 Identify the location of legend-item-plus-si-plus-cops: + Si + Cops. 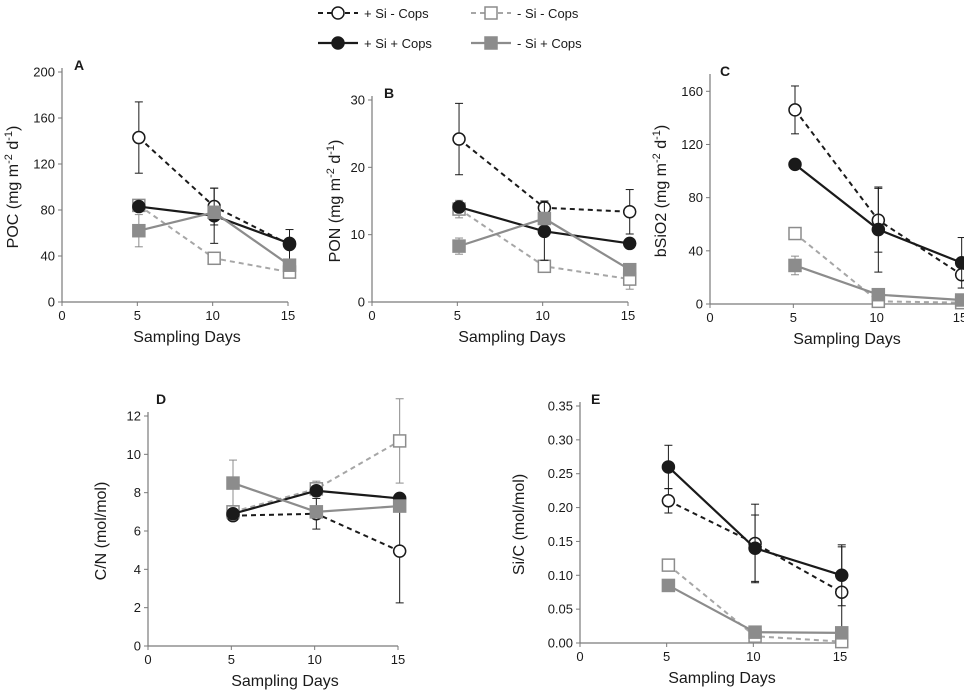
(375, 43).